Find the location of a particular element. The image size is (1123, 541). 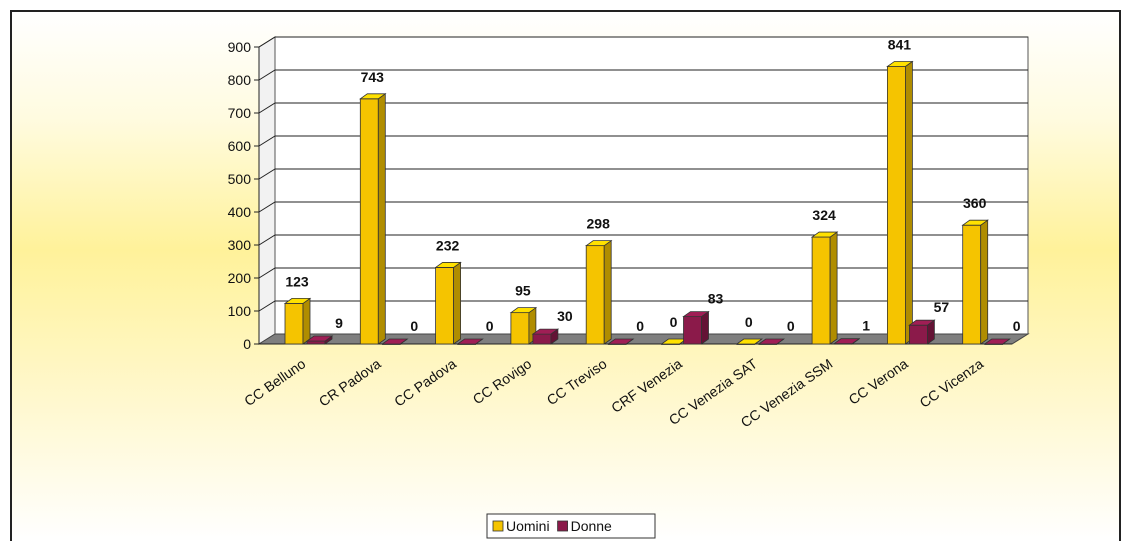

data-label: 57 is located at coordinates (942, 307).